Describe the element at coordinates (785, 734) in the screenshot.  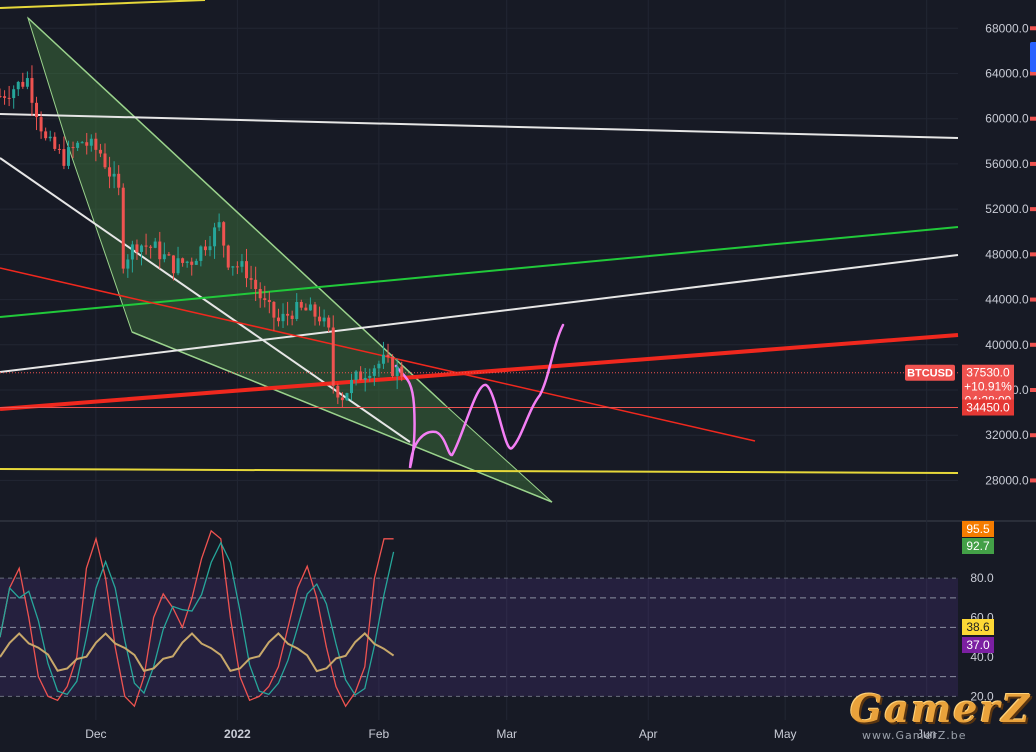
I see `time-tick-label: May` at that location.